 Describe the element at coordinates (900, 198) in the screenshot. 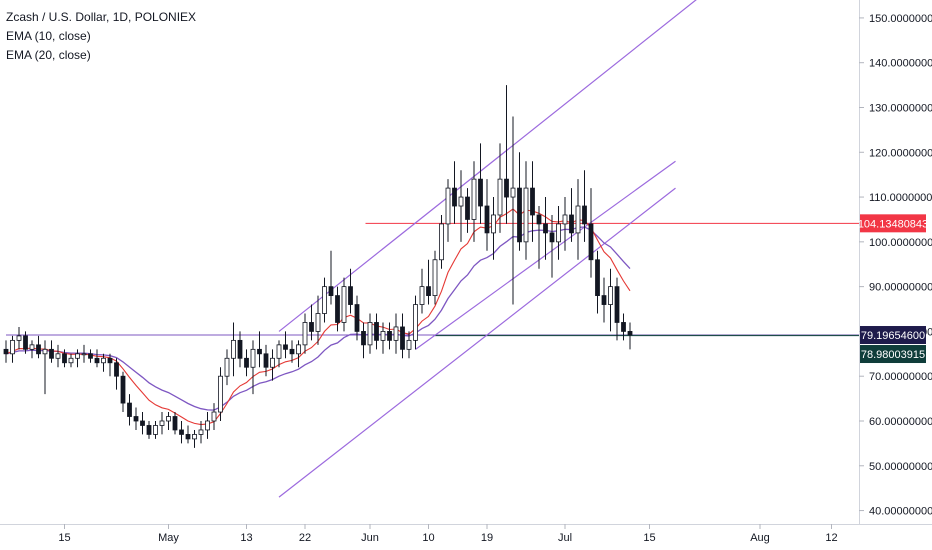

I see `y-tick-label: 110.00000000` at that location.